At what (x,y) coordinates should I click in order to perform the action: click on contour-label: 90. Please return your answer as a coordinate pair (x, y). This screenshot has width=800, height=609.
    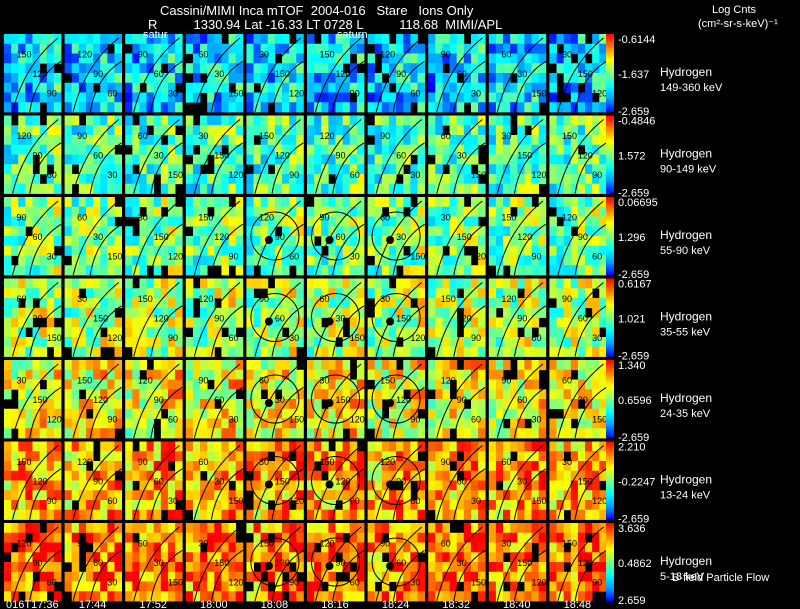
    Looking at the image, I should click on (506, 380).